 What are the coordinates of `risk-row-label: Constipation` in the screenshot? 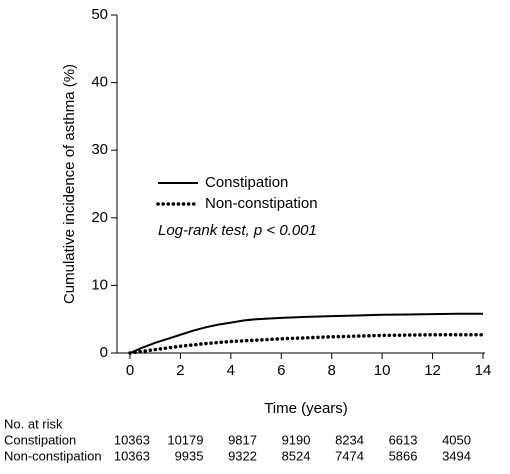 It's located at (40, 439).